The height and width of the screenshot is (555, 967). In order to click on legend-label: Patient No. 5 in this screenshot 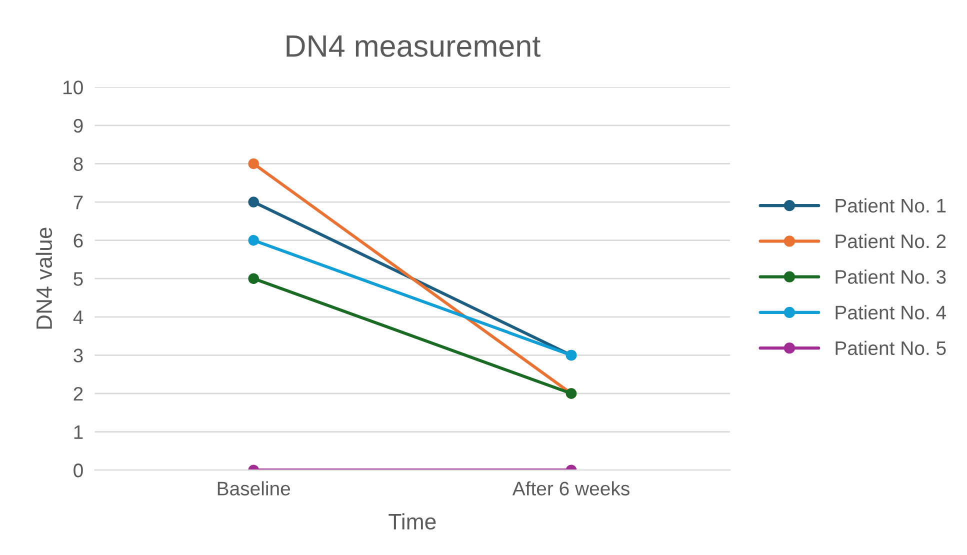, I will do `click(891, 348)`.